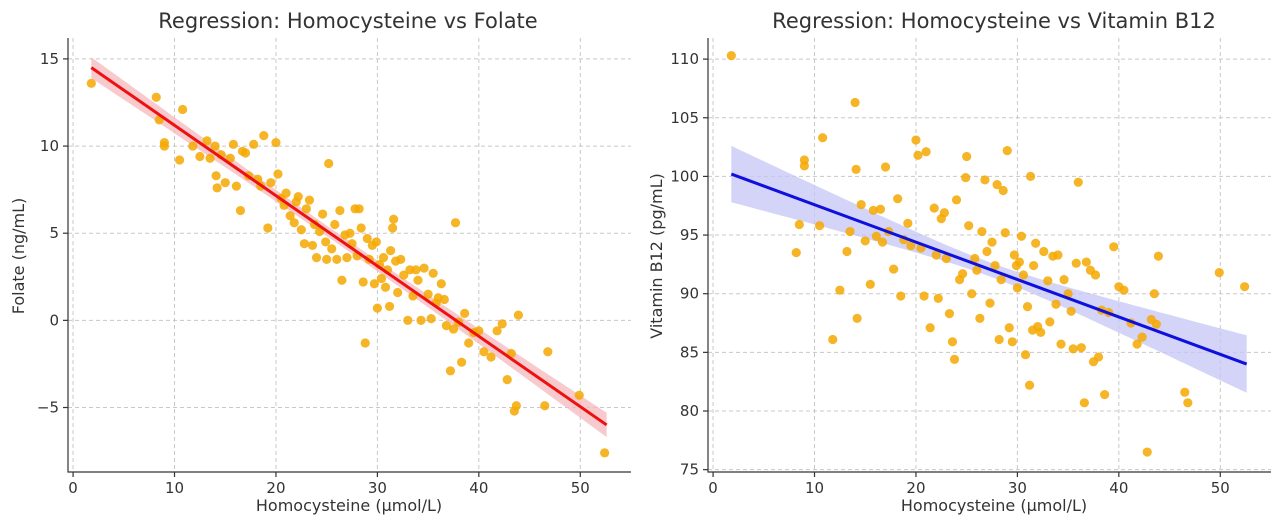 The width and height of the screenshot is (1277, 522). Describe the element at coordinates (174, 488) in the screenshot. I see `x-tick-label: 10` at that location.